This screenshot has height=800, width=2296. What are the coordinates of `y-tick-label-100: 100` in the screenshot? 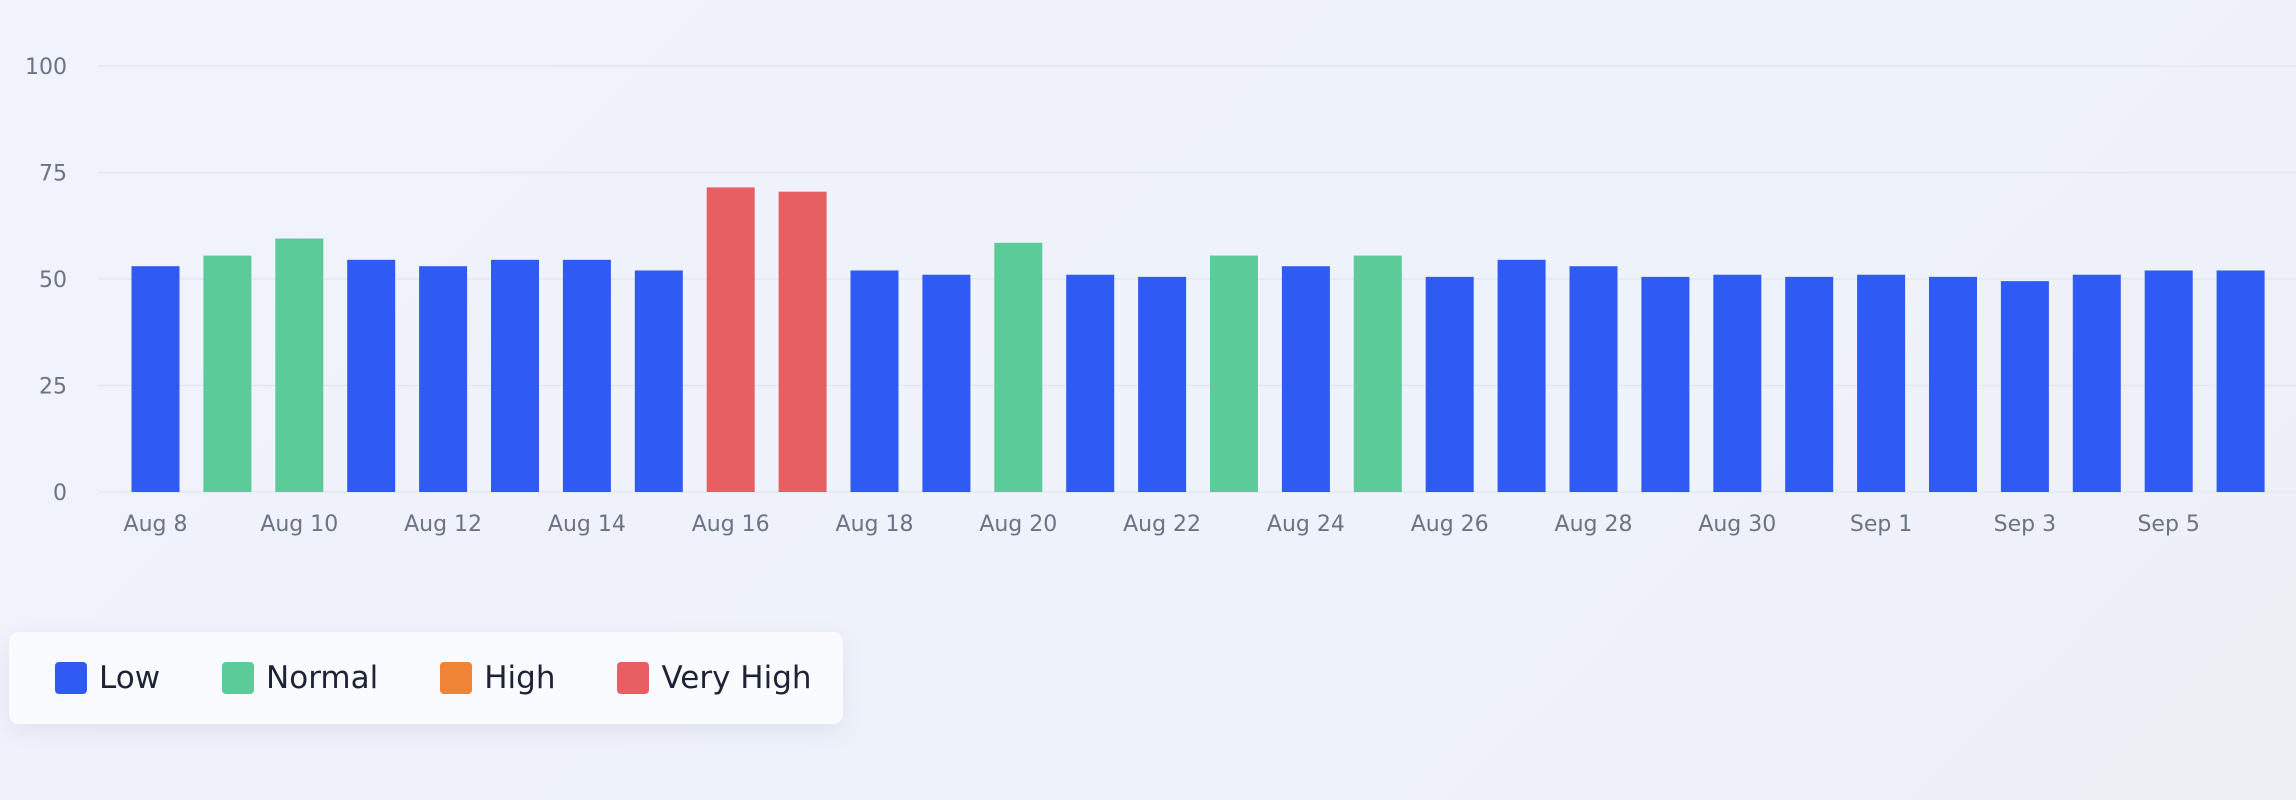 It's located at (46, 67).